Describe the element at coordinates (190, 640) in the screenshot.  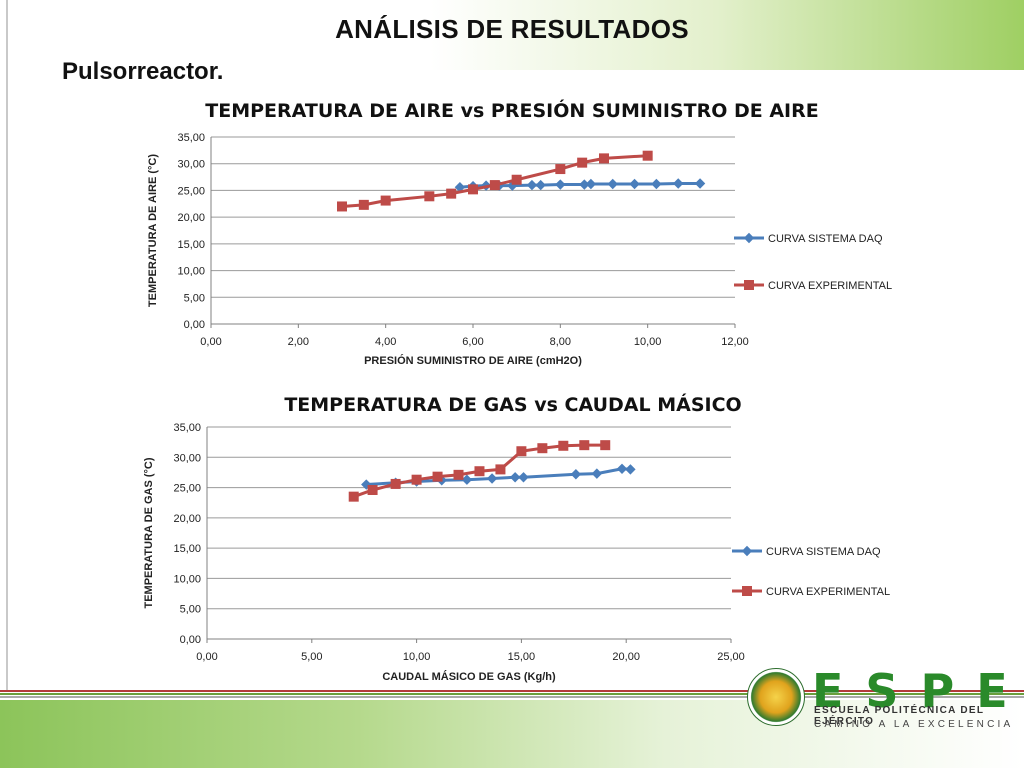
I see `chart2-y-tick-label: 0,00` at that location.